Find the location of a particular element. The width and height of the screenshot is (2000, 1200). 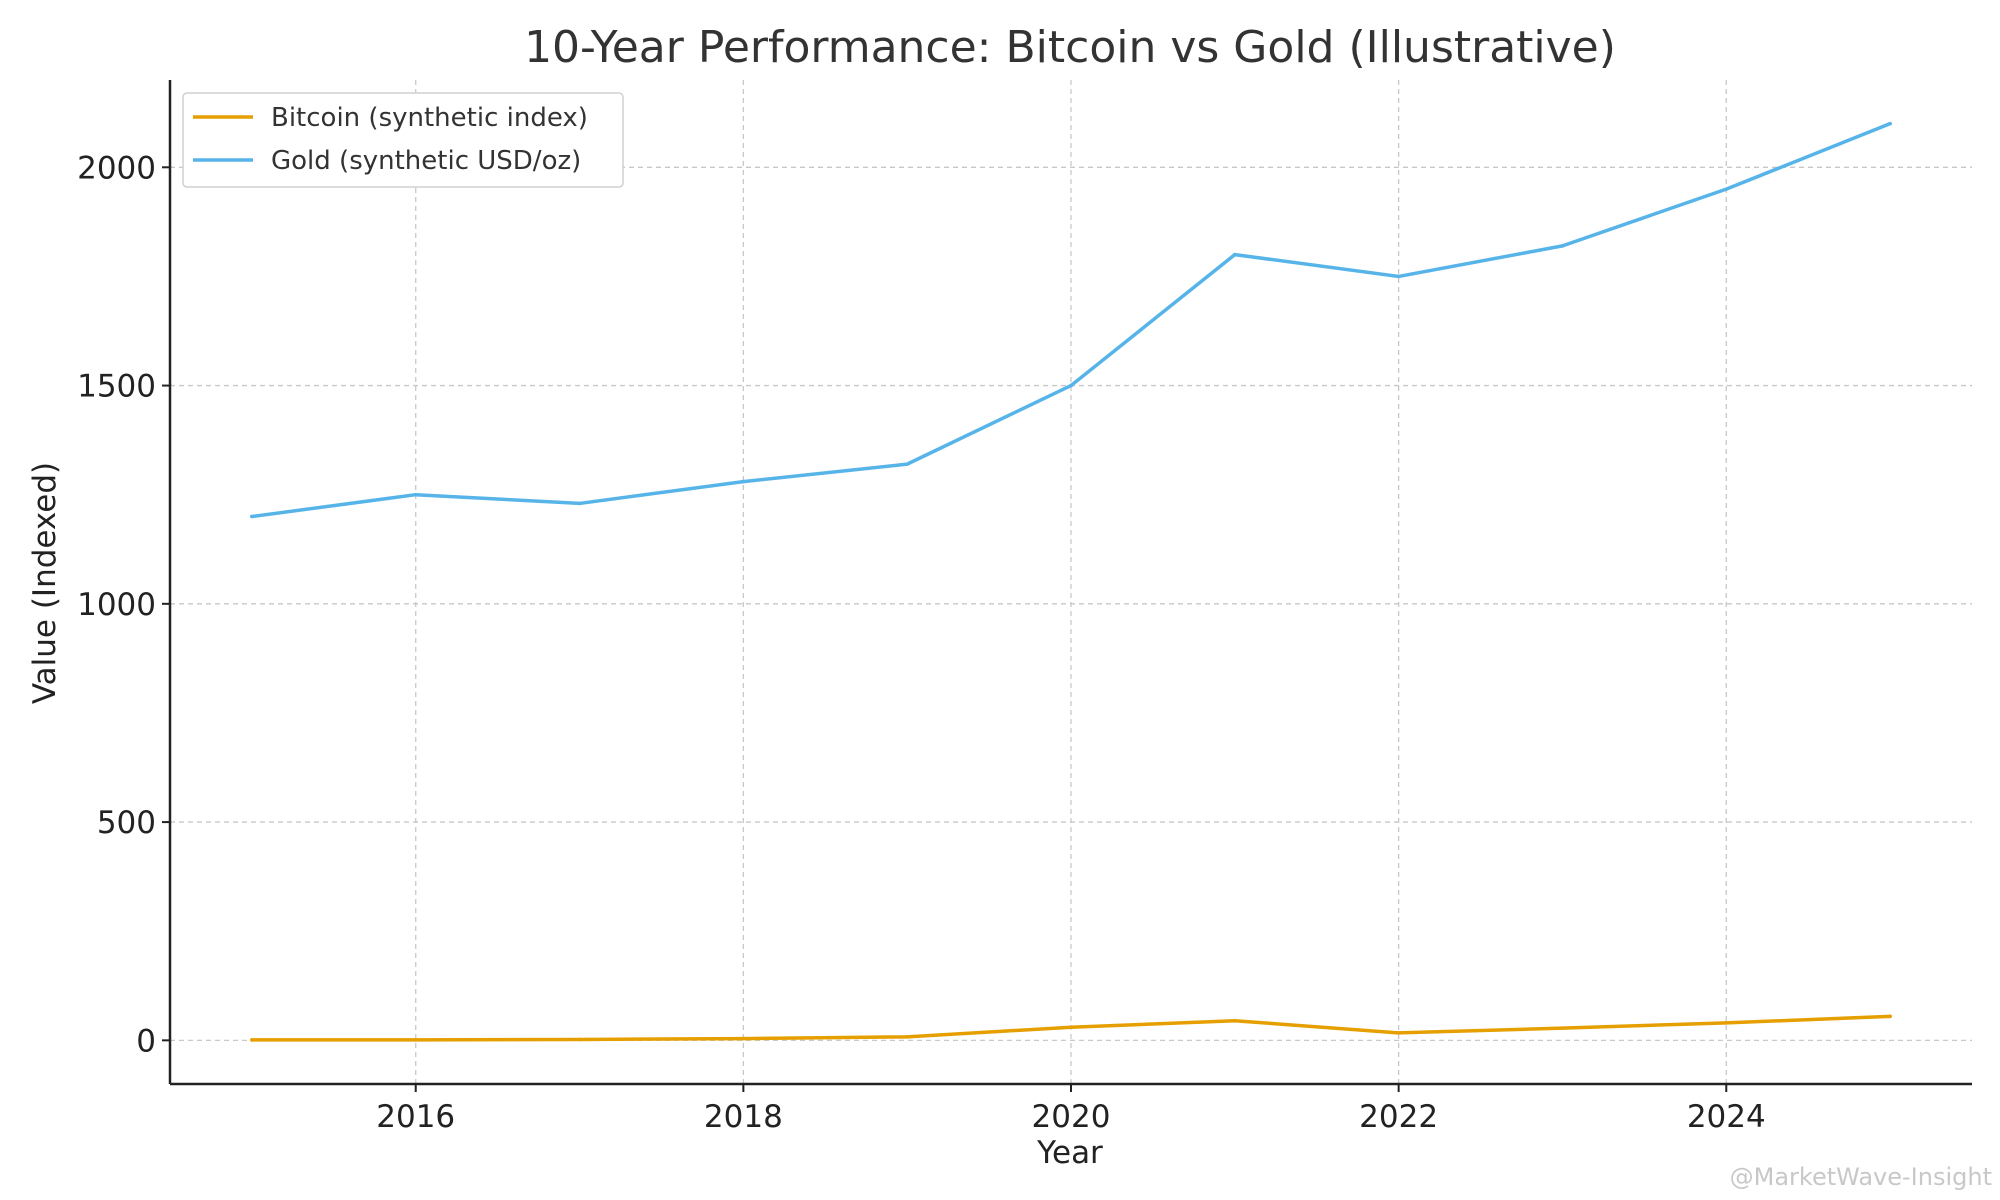

legend-label: Bitcoin (synthetic index) is located at coordinates (429, 118).